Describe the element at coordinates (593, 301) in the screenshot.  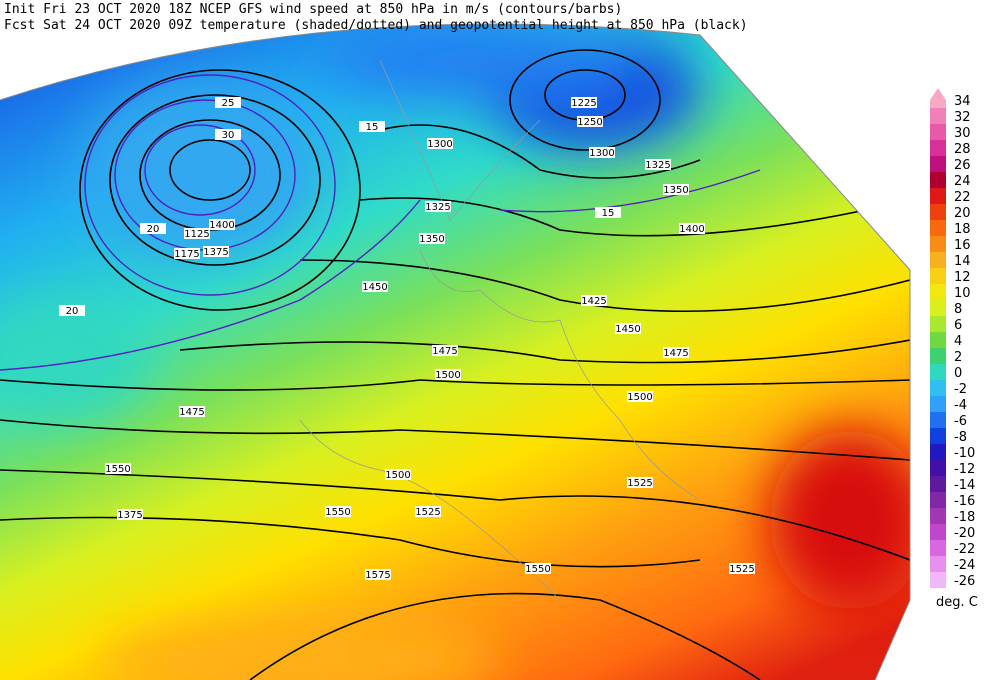
I see `map-label: 1425` at that location.